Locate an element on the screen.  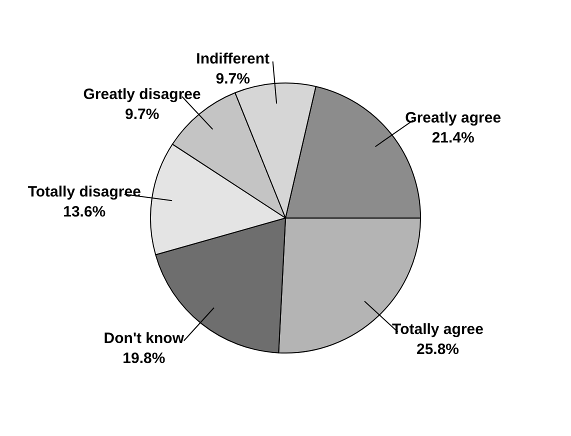
slice-label: Totally disagree is located at coordinates (84, 191).